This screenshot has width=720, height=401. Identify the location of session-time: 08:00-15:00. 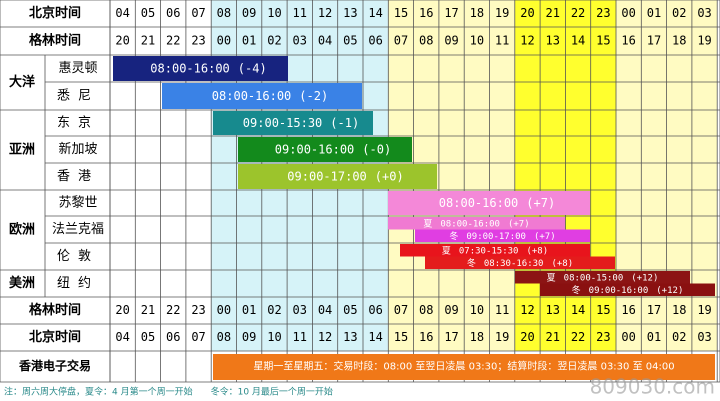
(594, 278).